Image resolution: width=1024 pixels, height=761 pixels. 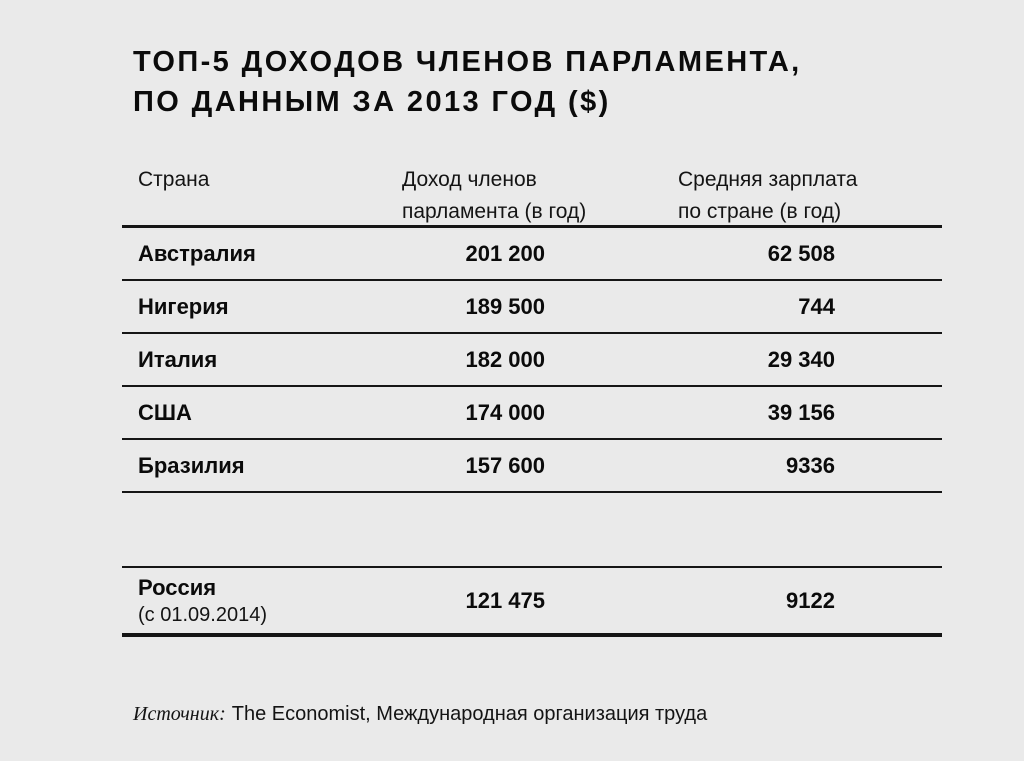 I want to click on income-cell: 121 475, so click(x=505, y=600).